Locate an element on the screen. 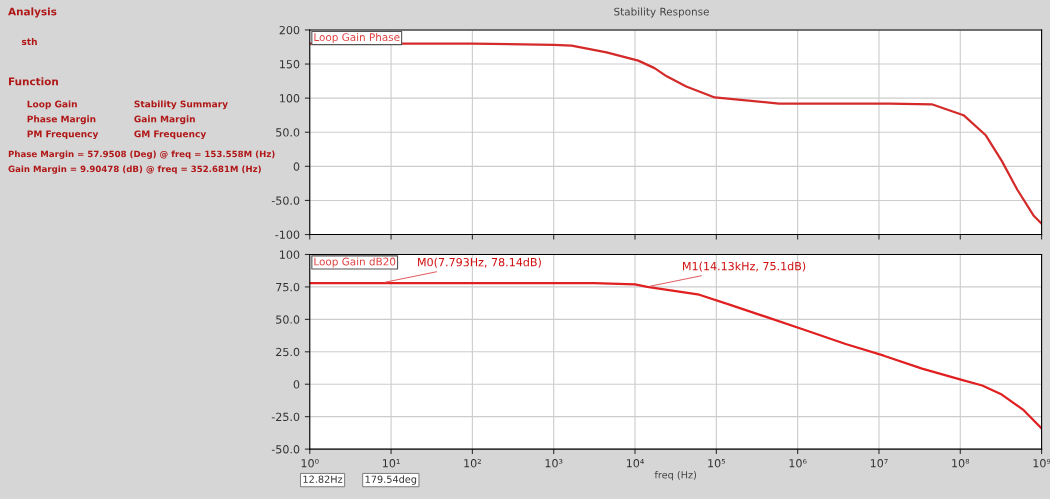 The height and width of the screenshot is (499, 1050). x-tick-label: 10³ is located at coordinates (554, 463).